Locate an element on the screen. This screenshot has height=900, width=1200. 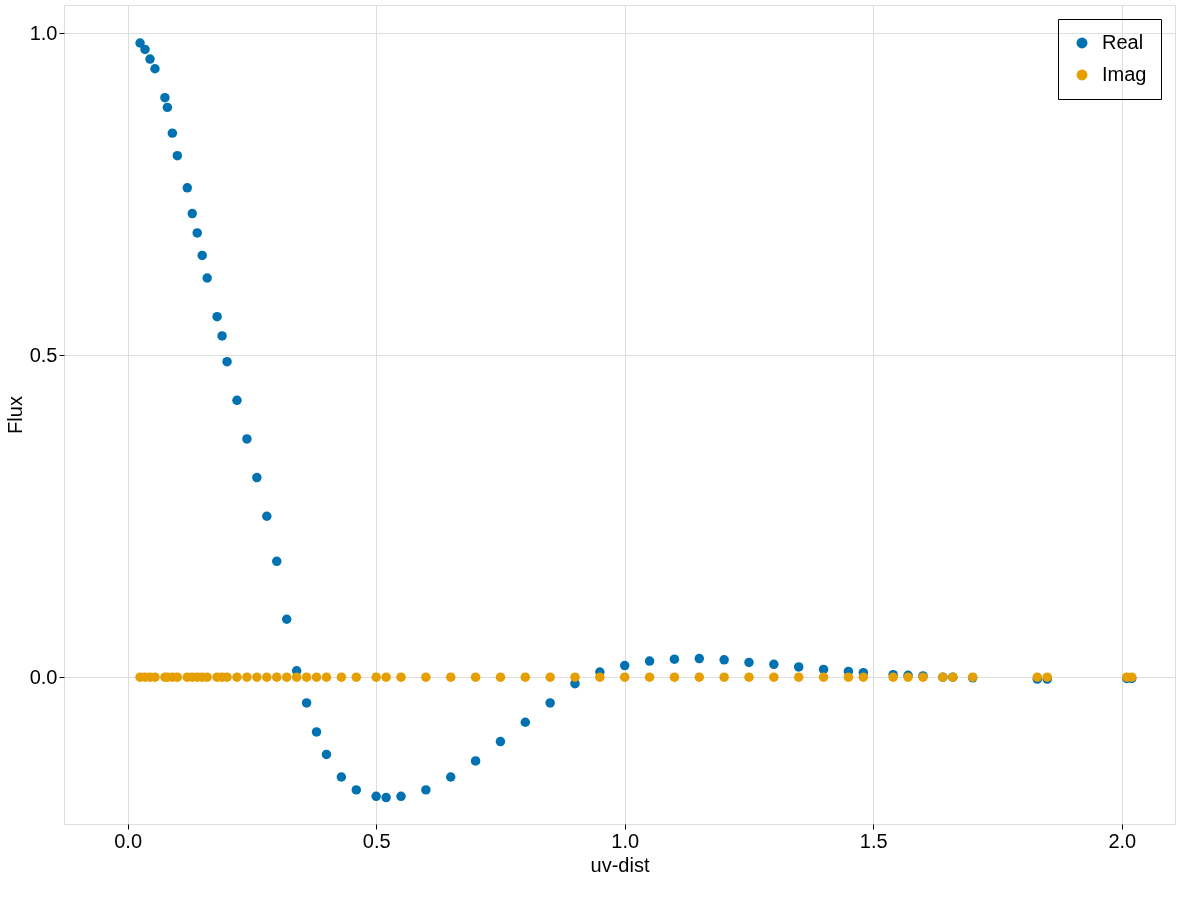
x-tick-label: 1.5 is located at coordinates (873, 840).